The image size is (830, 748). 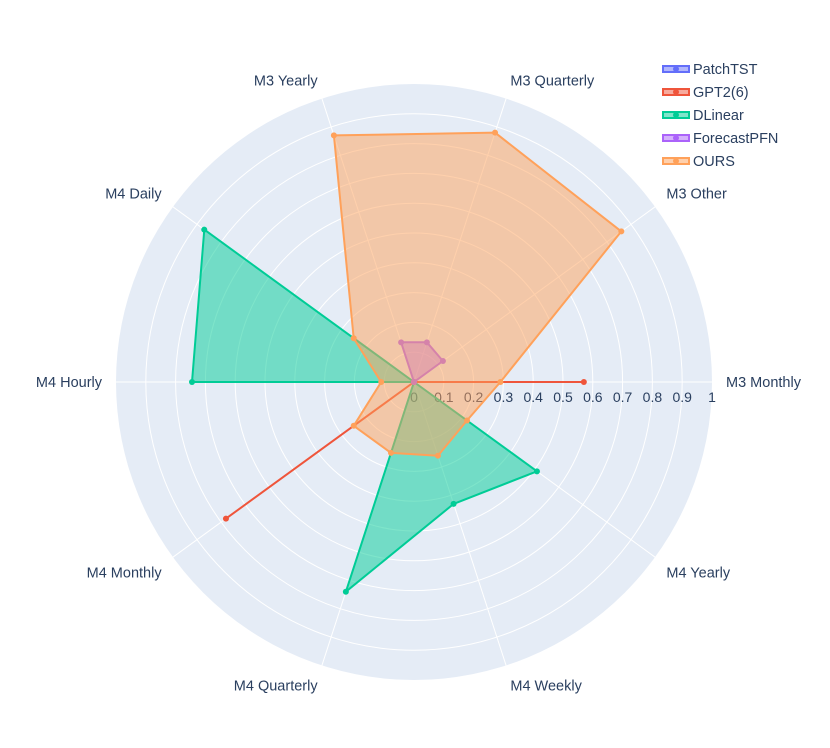 What do you see at coordinates (390, 452) in the screenshot?
I see `data-point-ours-m4-quarterly` at bounding box center [390, 452].